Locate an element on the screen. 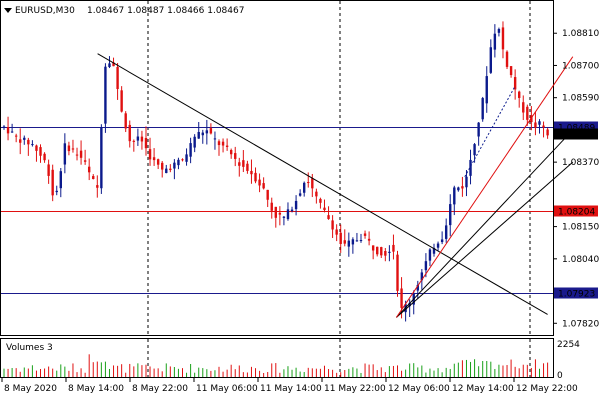 The width and height of the screenshot is (600, 403). volume-indicator-title: Volumes 3 is located at coordinates (29, 348).